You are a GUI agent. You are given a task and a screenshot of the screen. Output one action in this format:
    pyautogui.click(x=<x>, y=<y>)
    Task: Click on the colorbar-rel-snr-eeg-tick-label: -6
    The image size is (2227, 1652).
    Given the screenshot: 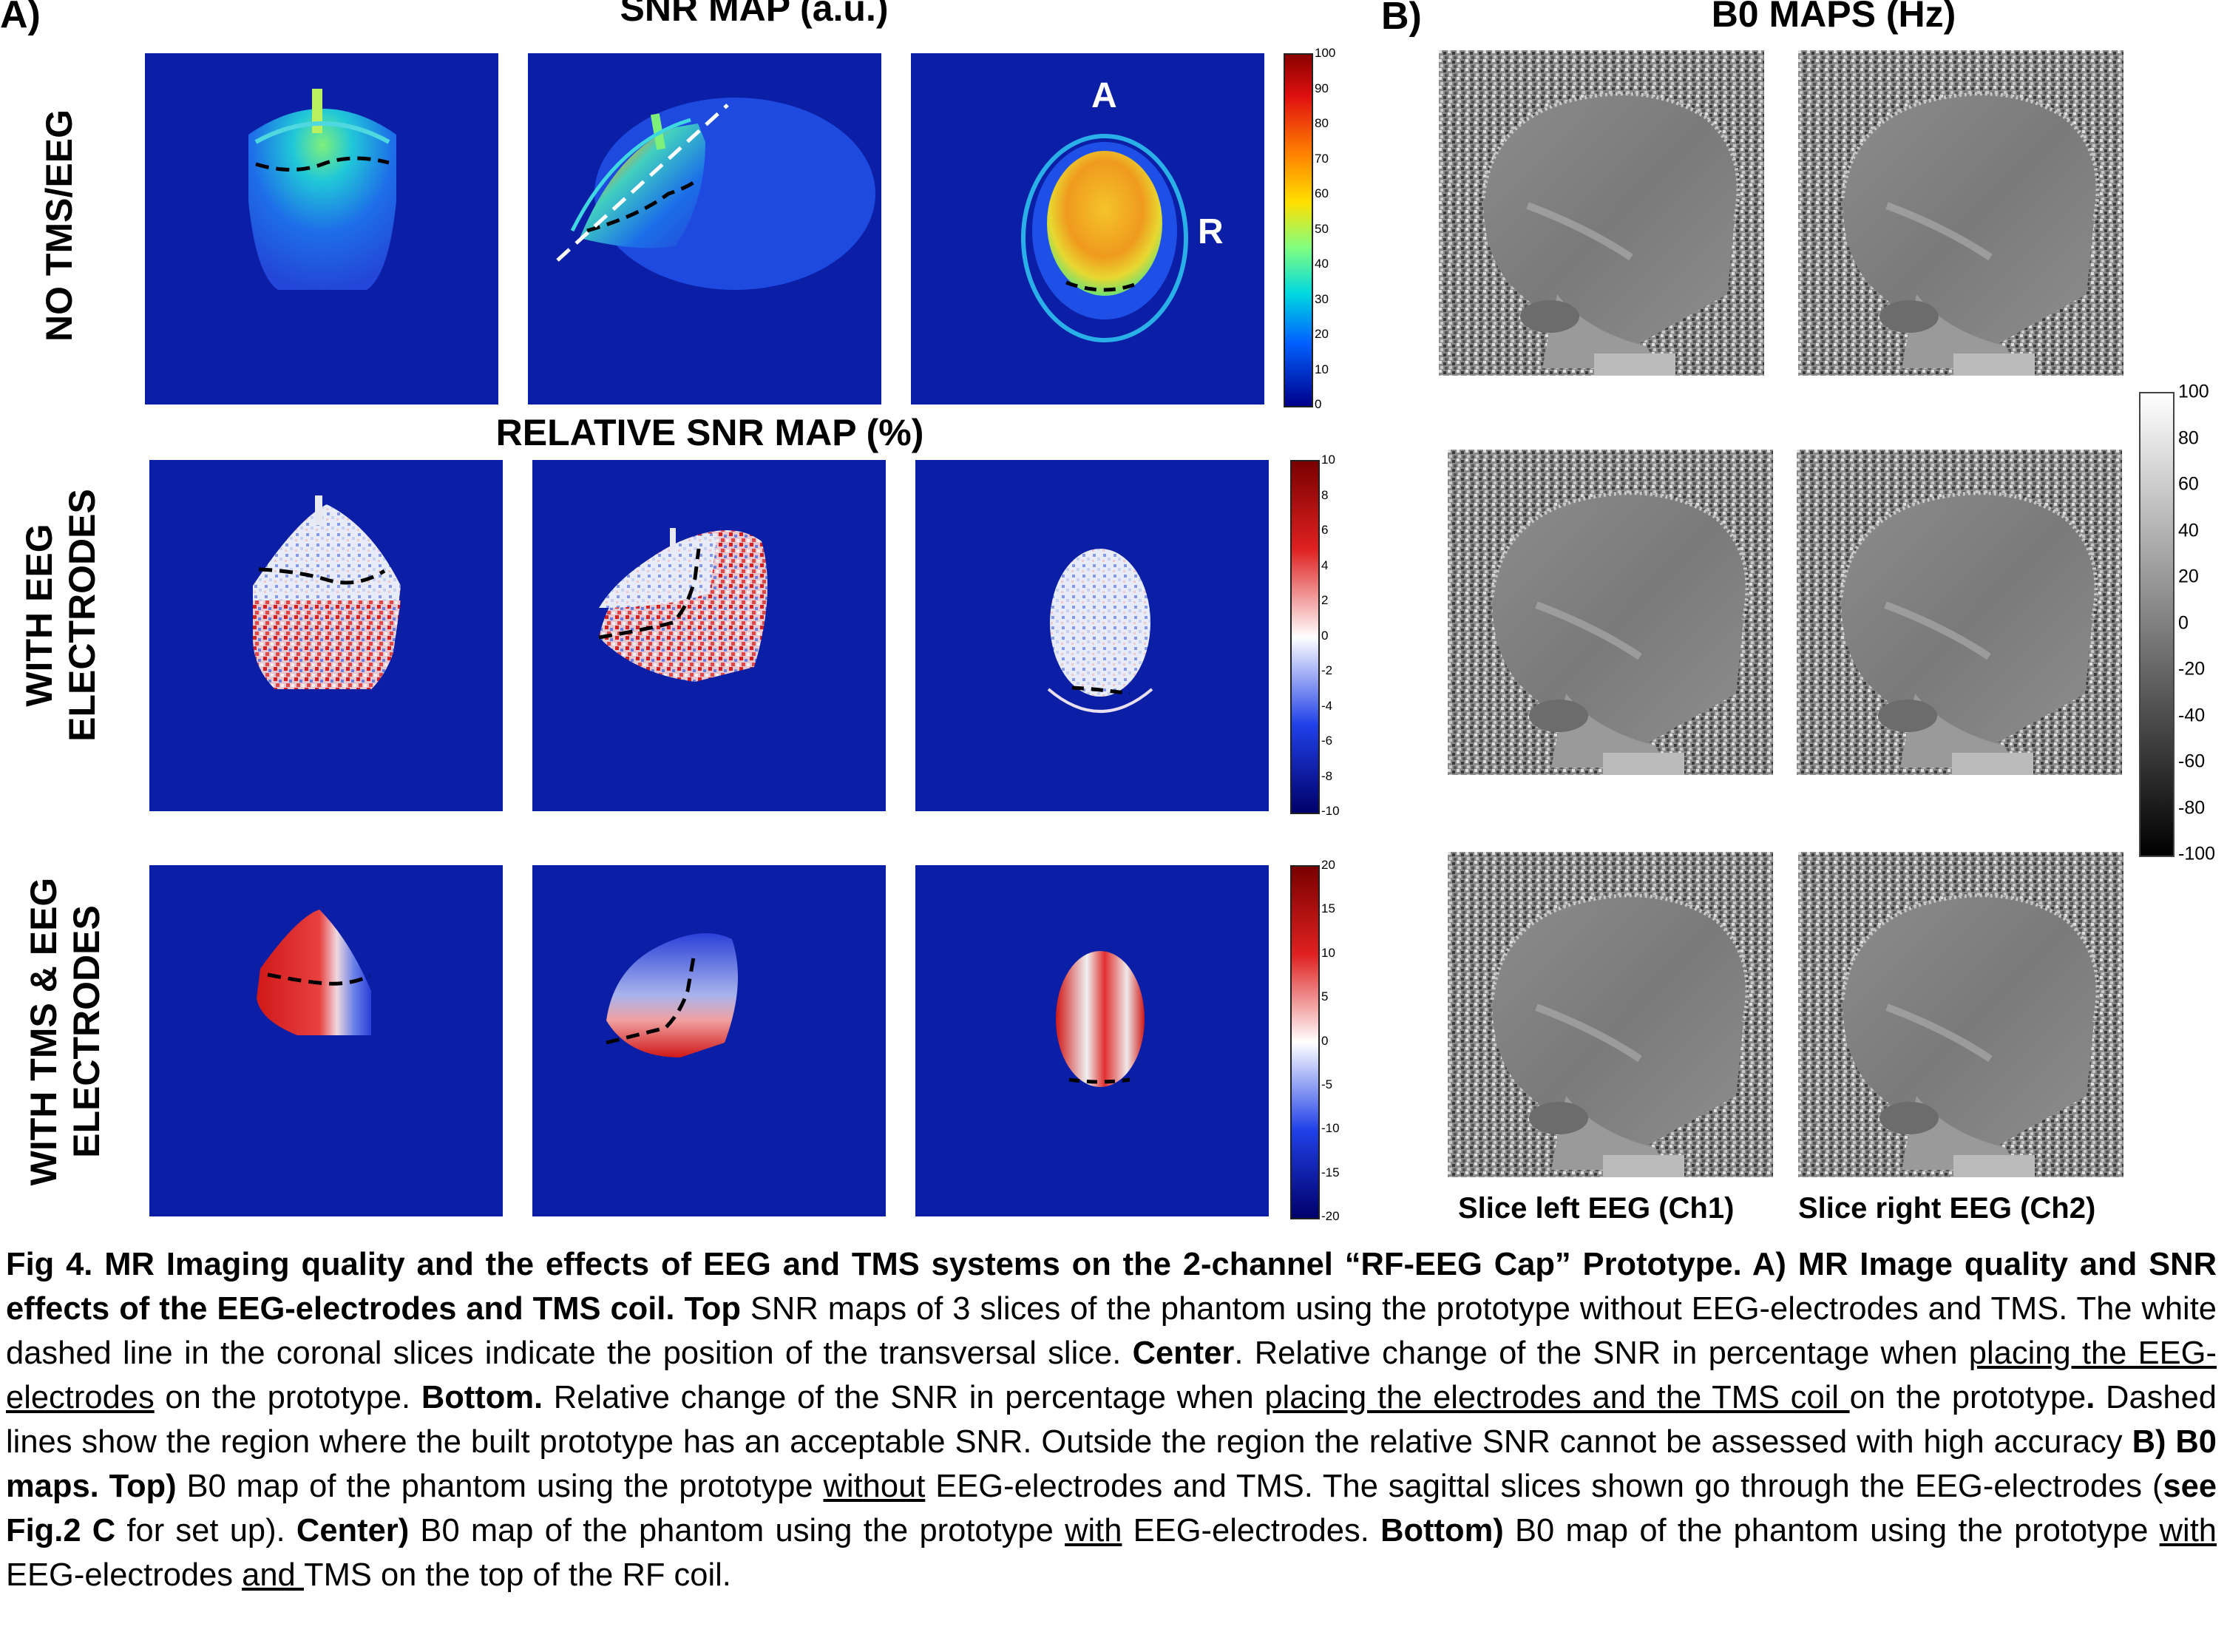 What is the action you would take?
    pyautogui.click(x=1327, y=741)
    